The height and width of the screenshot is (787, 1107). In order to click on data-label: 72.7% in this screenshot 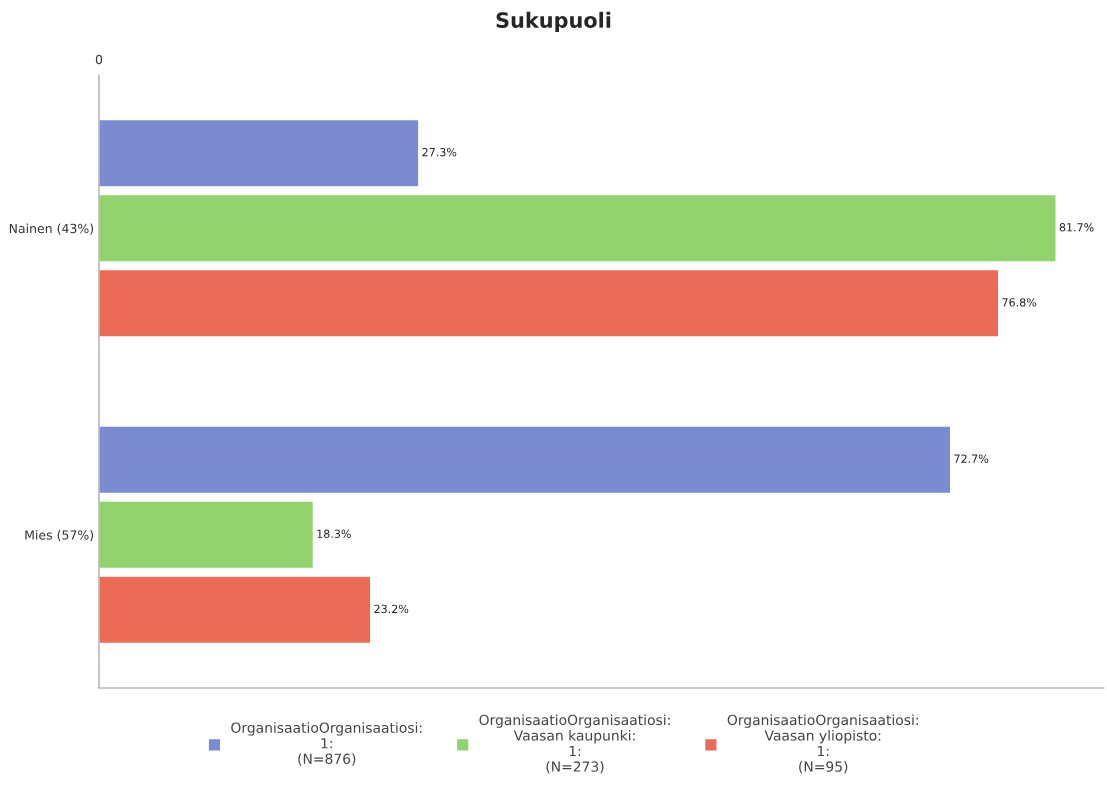, I will do `click(971, 458)`.